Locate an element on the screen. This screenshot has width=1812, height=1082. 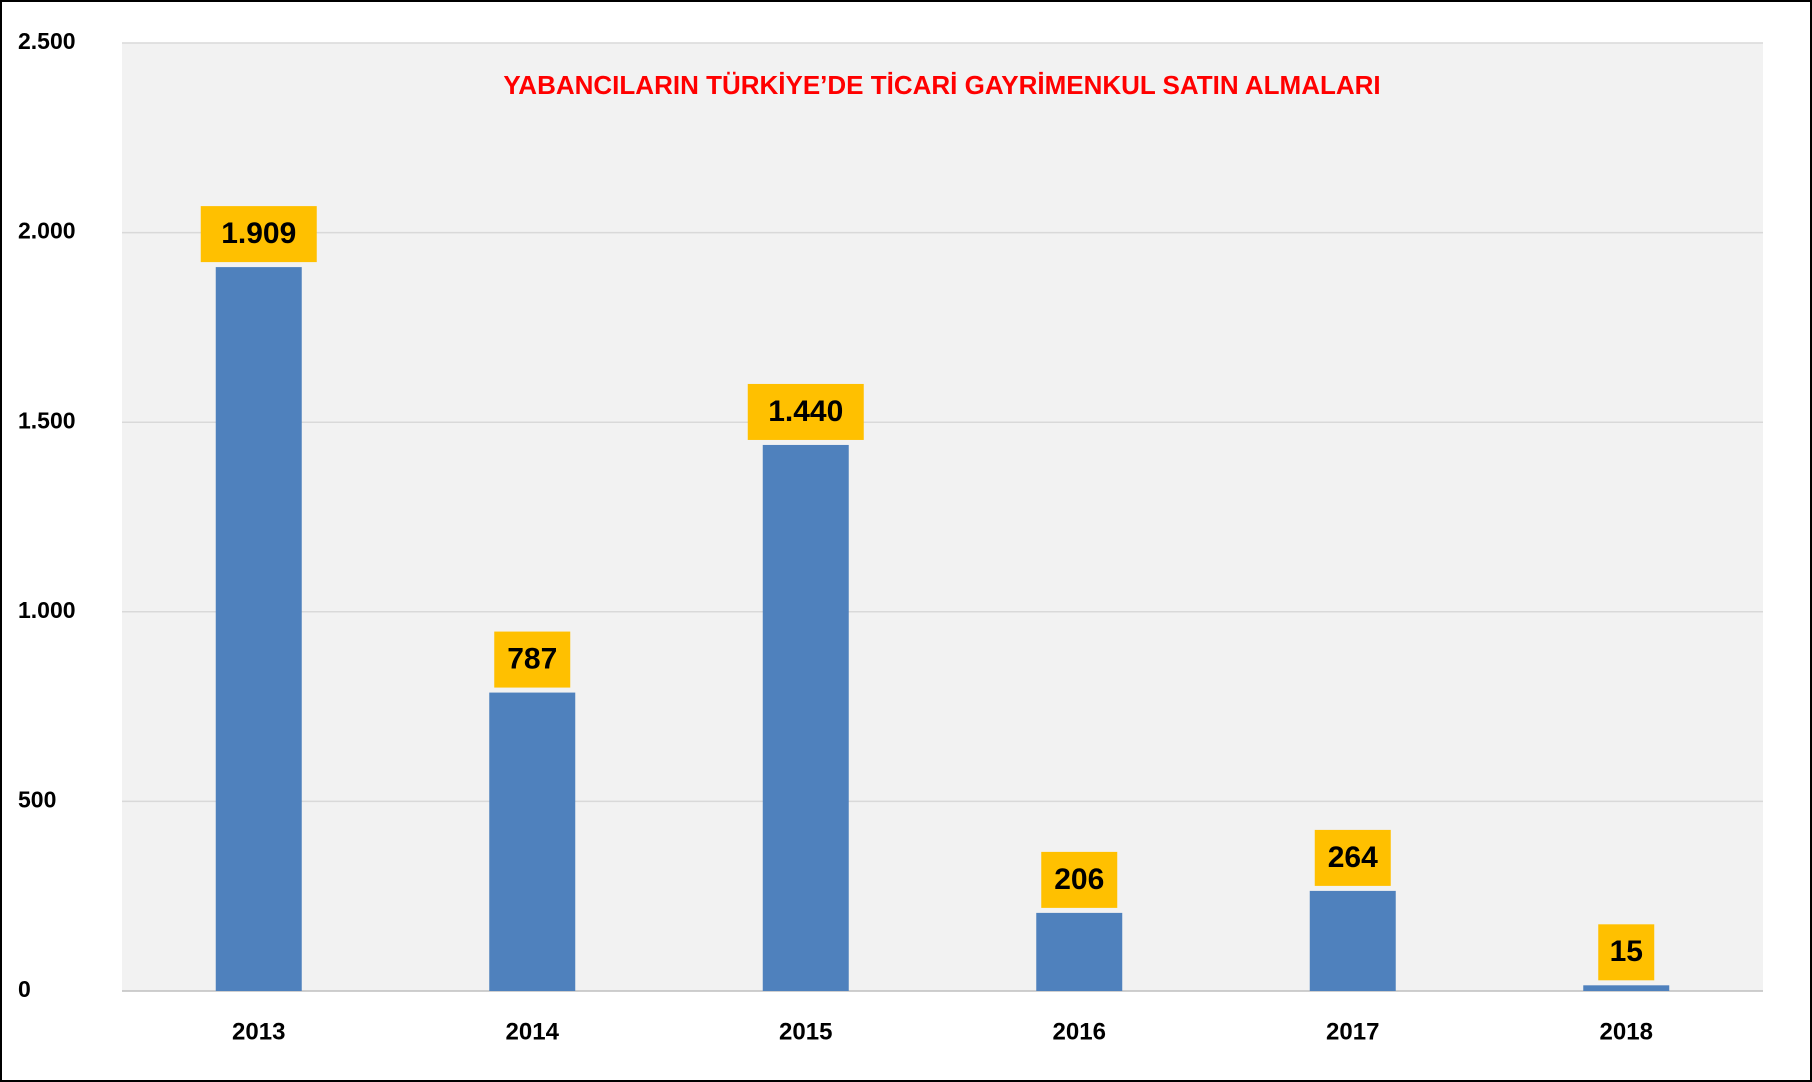
data-label: 787 is located at coordinates (532, 658).